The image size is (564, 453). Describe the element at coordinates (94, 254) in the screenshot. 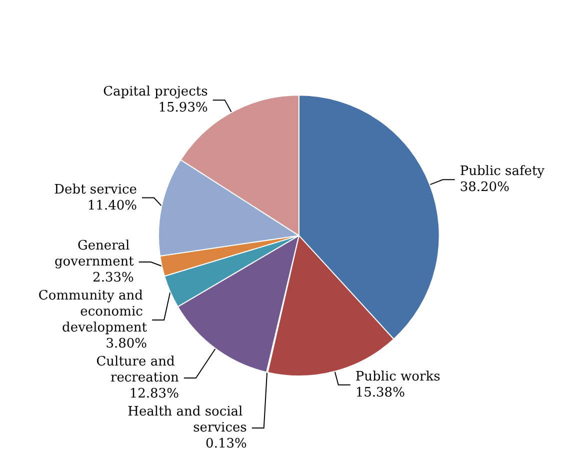

I see `slice-label: General government` at that location.